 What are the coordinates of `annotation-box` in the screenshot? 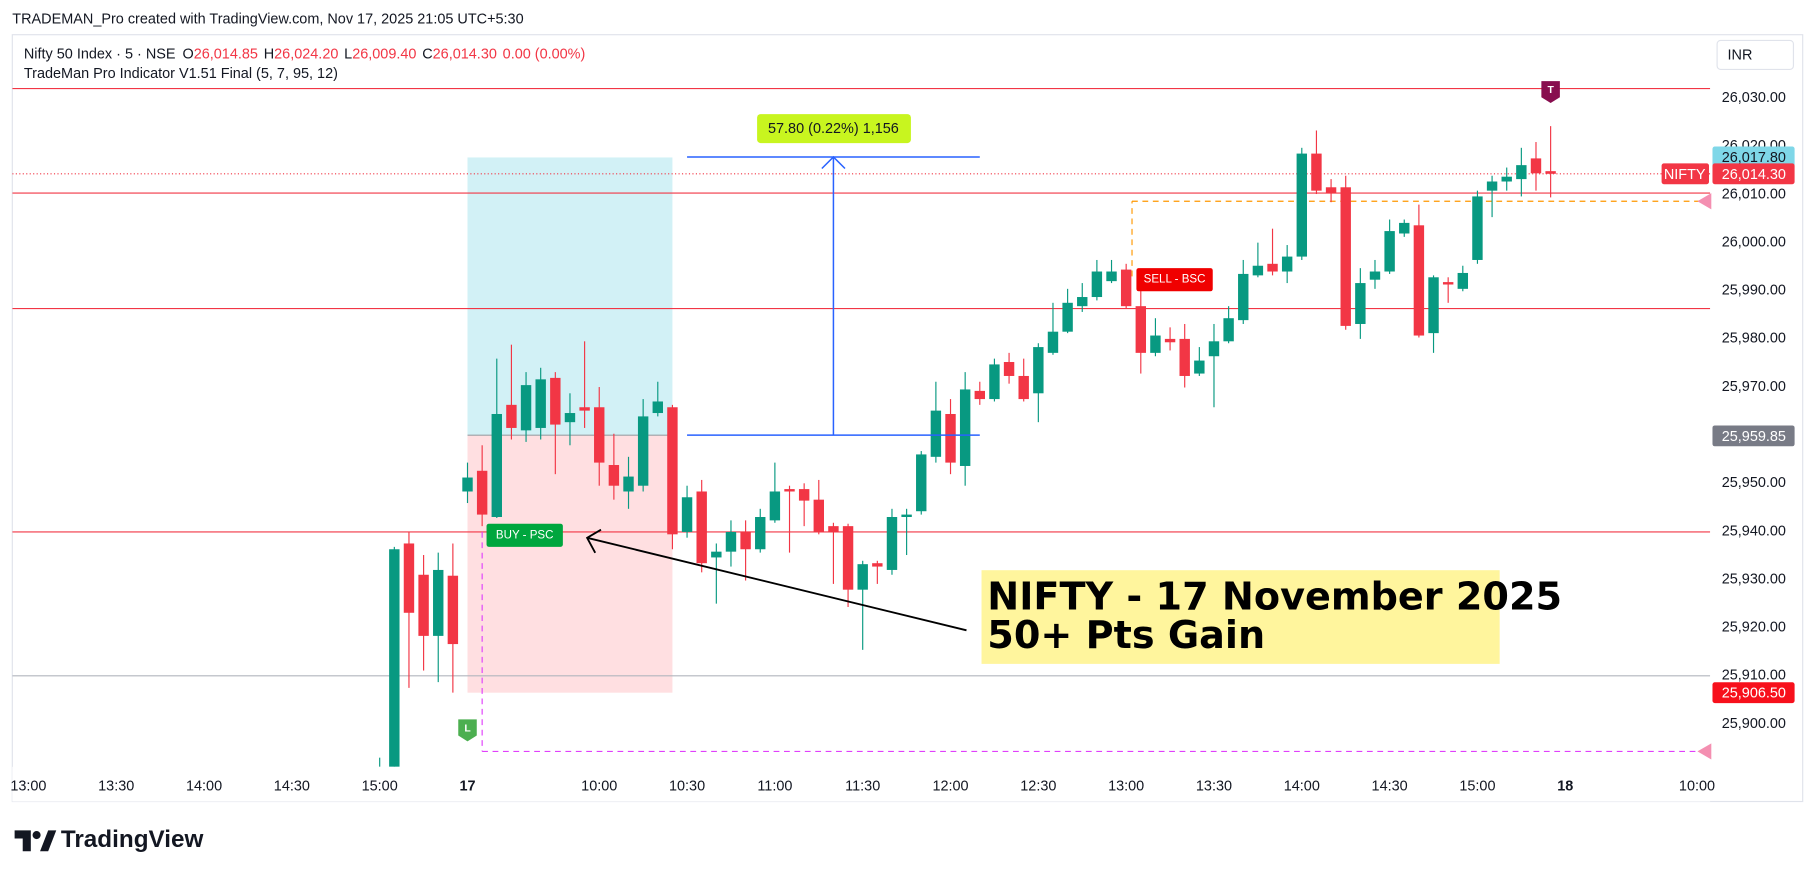 It's located at (1240, 617).